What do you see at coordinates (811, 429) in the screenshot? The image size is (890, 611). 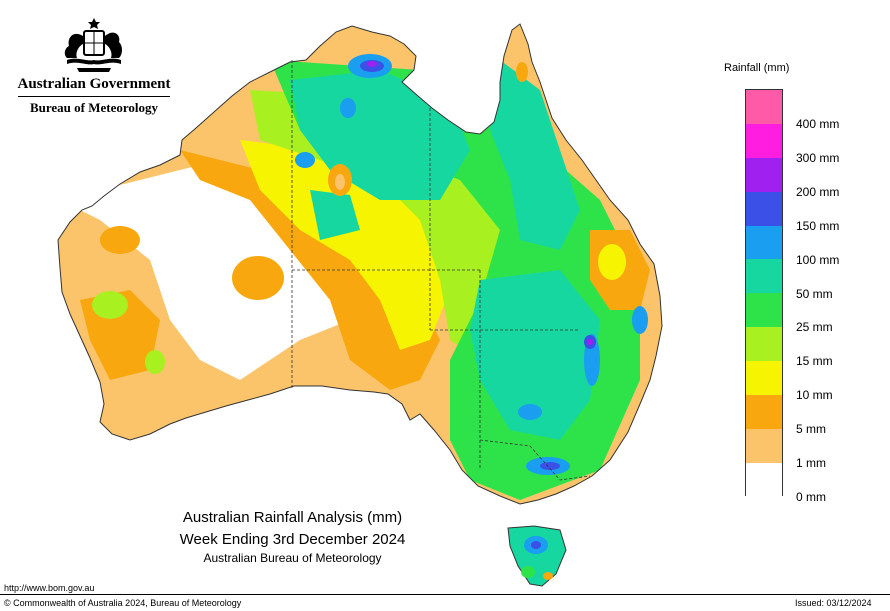 I see `legend-tick-label: 5 mm` at bounding box center [811, 429].